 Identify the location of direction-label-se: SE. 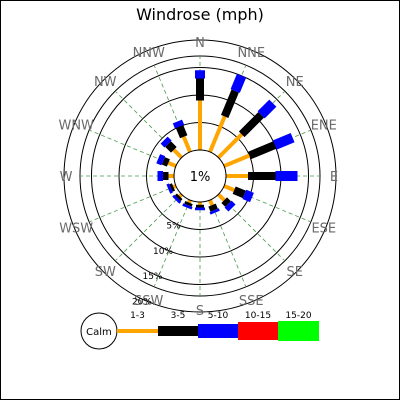
(295, 272).